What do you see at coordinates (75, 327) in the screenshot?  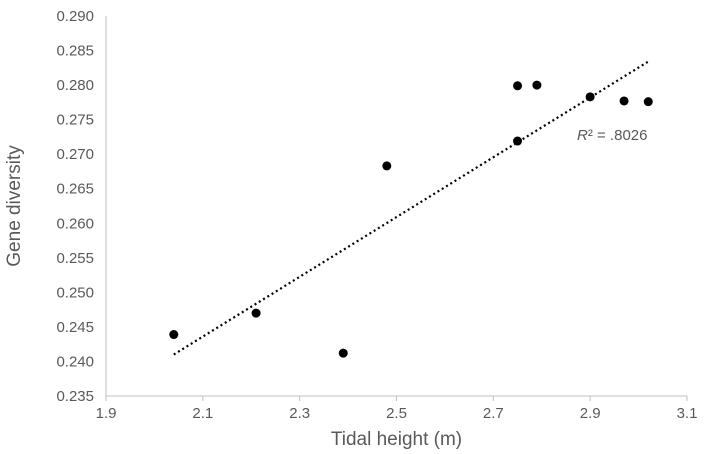 I see `y-tick-label: 0.245` at bounding box center [75, 327].